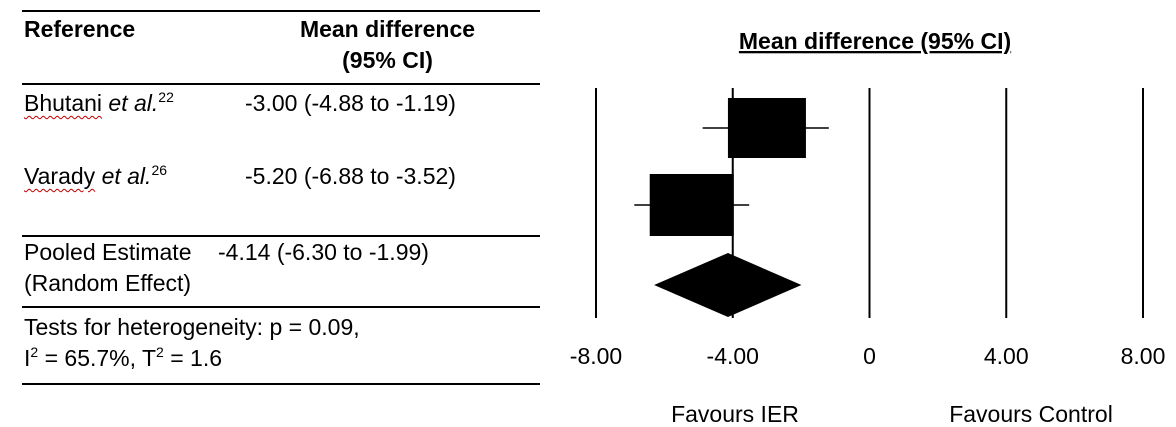 This screenshot has height=427, width=1176. Describe the element at coordinates (596, 356) in the screenshot. I see `x-tick-label: -8.00` at that location.